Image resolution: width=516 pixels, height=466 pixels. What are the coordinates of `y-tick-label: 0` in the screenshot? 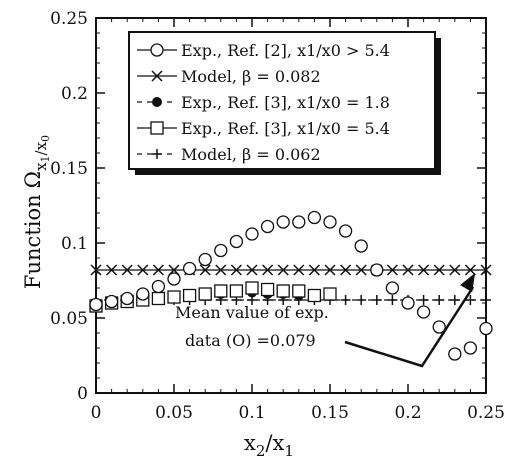 It's located at (82, 394).